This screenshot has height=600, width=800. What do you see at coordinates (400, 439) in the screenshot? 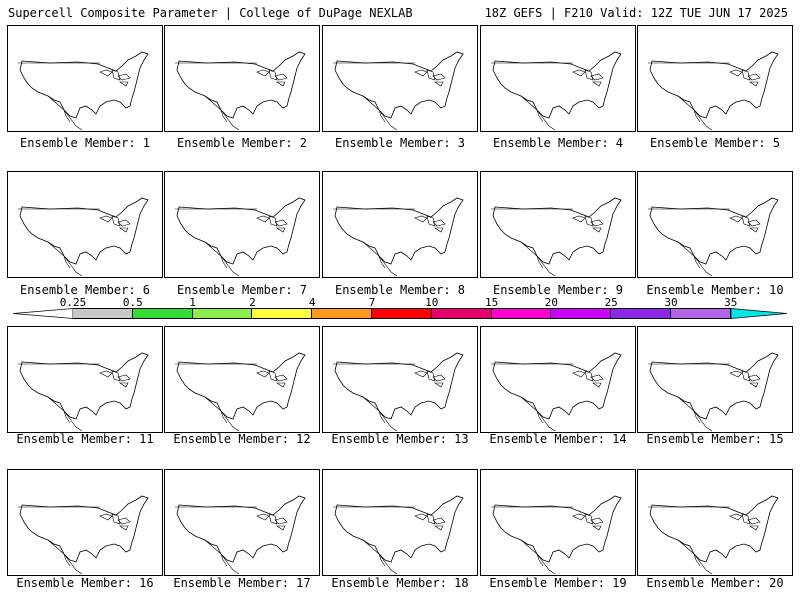
I see `ensemble-member-label: Ensemble Member: 13` at bounding box center [400, 439].